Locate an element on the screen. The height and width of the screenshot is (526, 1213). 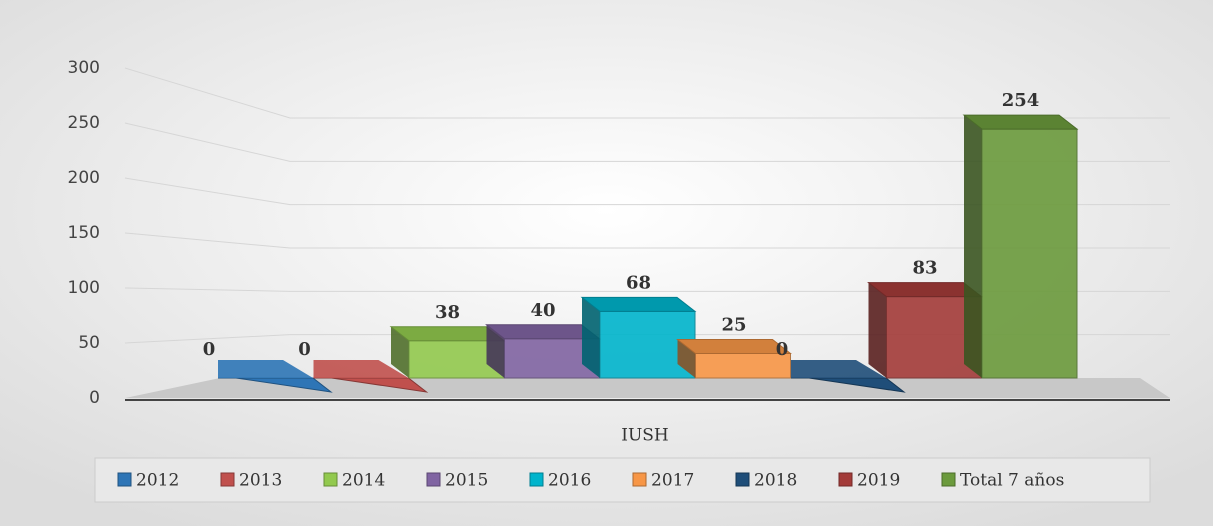
data-label: 83 is located at coordinates (924, 268).